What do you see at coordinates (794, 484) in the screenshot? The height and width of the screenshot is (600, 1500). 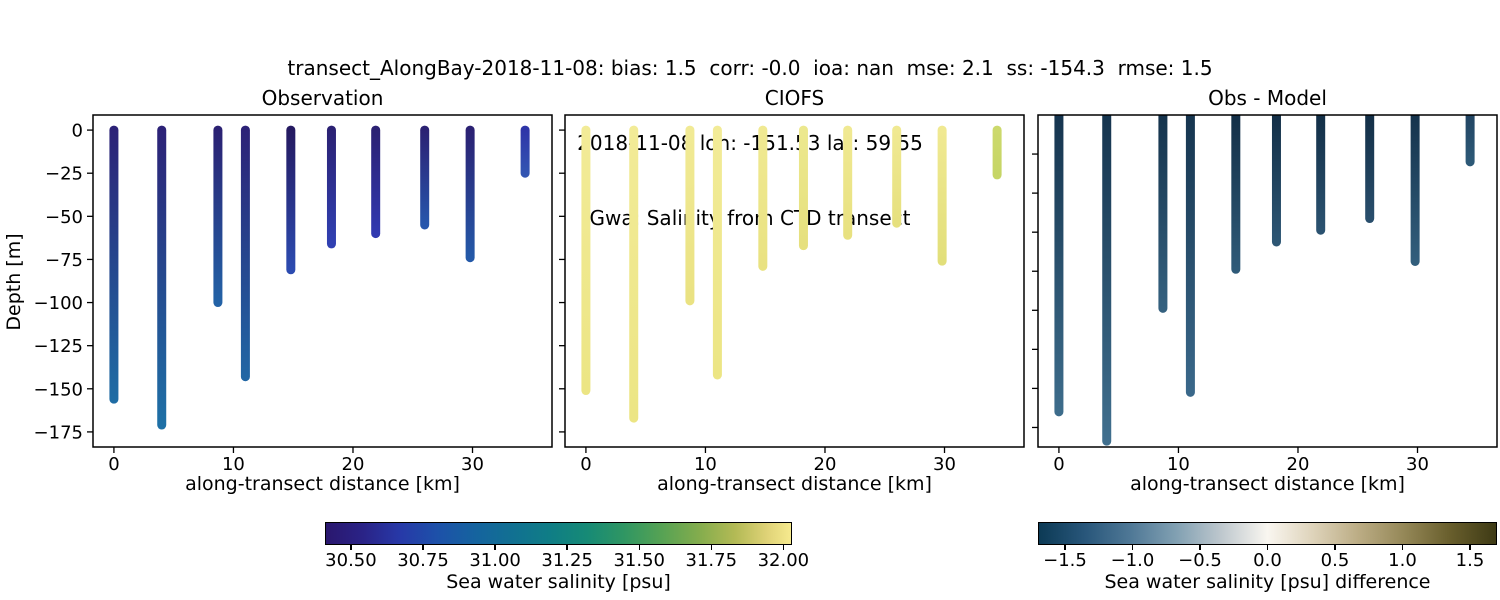 I see `x-axis-label-ciofs: along-transect distance [km]` at bounding box center [794, 484].